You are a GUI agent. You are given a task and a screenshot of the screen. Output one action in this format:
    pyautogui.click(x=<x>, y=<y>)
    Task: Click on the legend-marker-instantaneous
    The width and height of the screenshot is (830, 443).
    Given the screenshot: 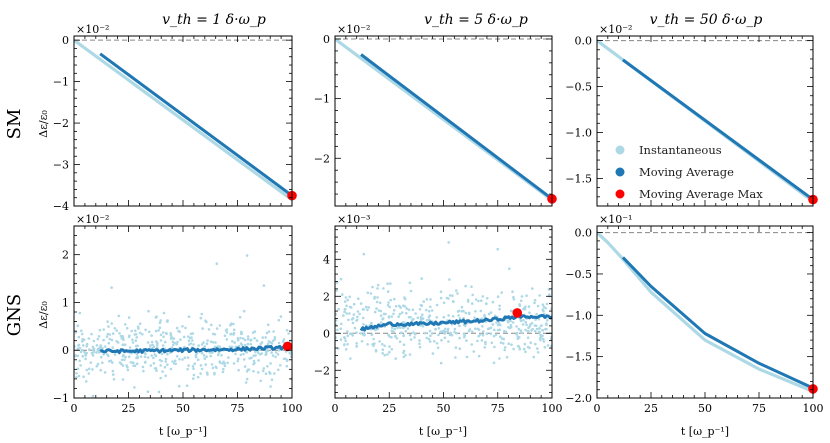 What is the action you would take?
    pyautogui.click(x=620, y=150)
    